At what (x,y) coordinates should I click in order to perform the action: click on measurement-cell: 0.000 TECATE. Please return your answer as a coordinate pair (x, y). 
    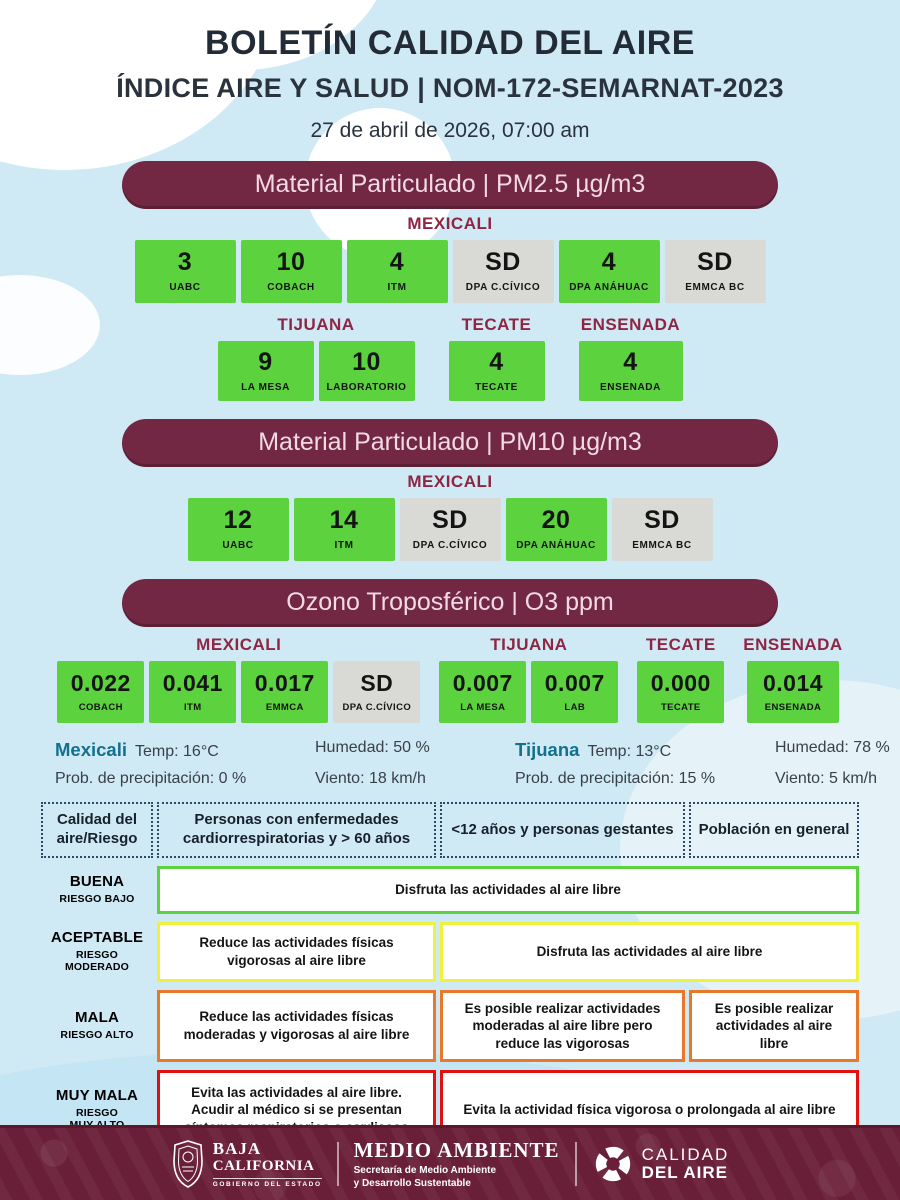
    Looking at the image, I should click on (681, 692).